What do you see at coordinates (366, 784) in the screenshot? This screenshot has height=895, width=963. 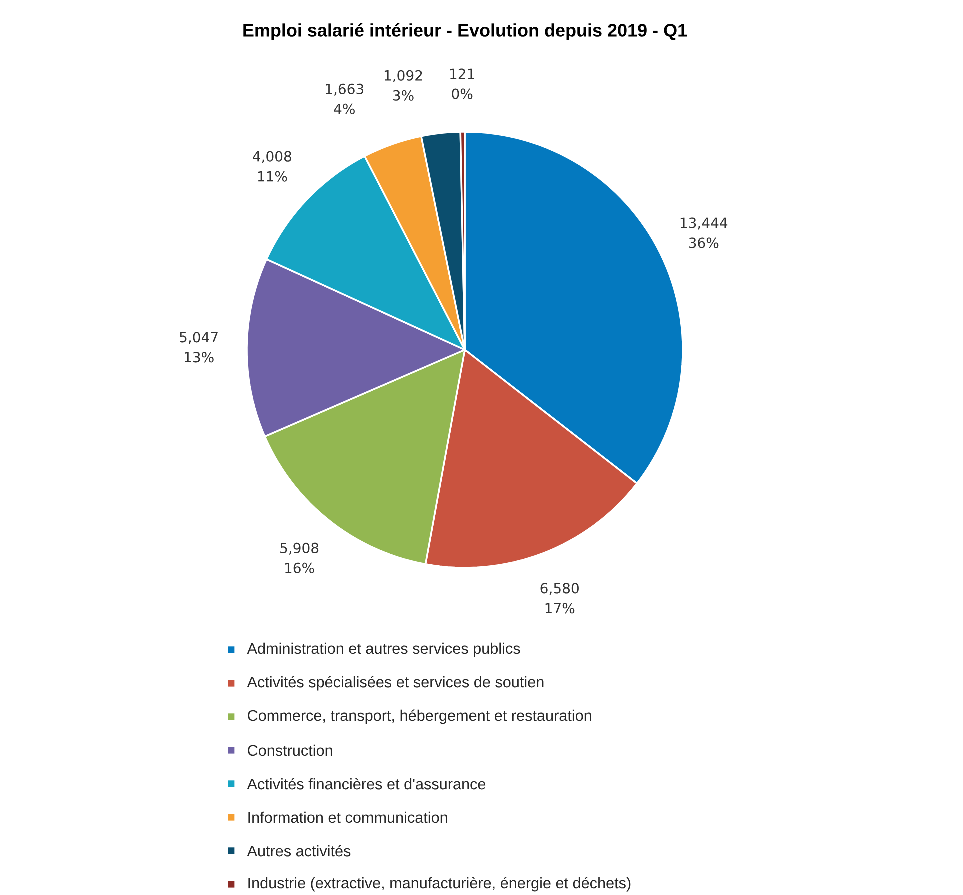 I see `legend-label: Activités financières et d'assurance` at bounding box center [366, 784].